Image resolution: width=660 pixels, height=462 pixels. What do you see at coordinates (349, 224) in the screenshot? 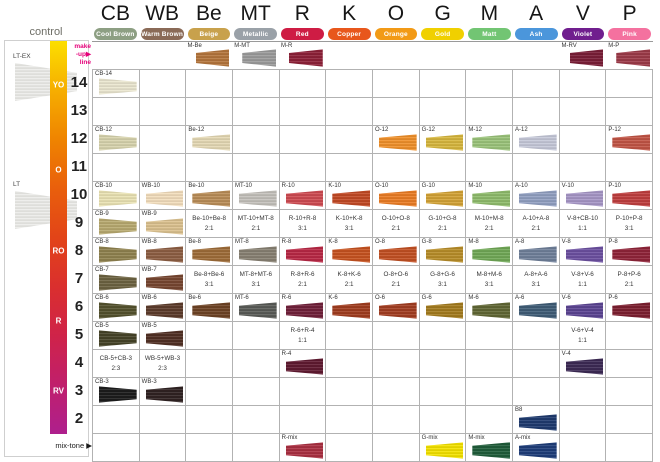
I see `cell-9-K: K-10+K-8 3:1` at bounding box center [349, 224].